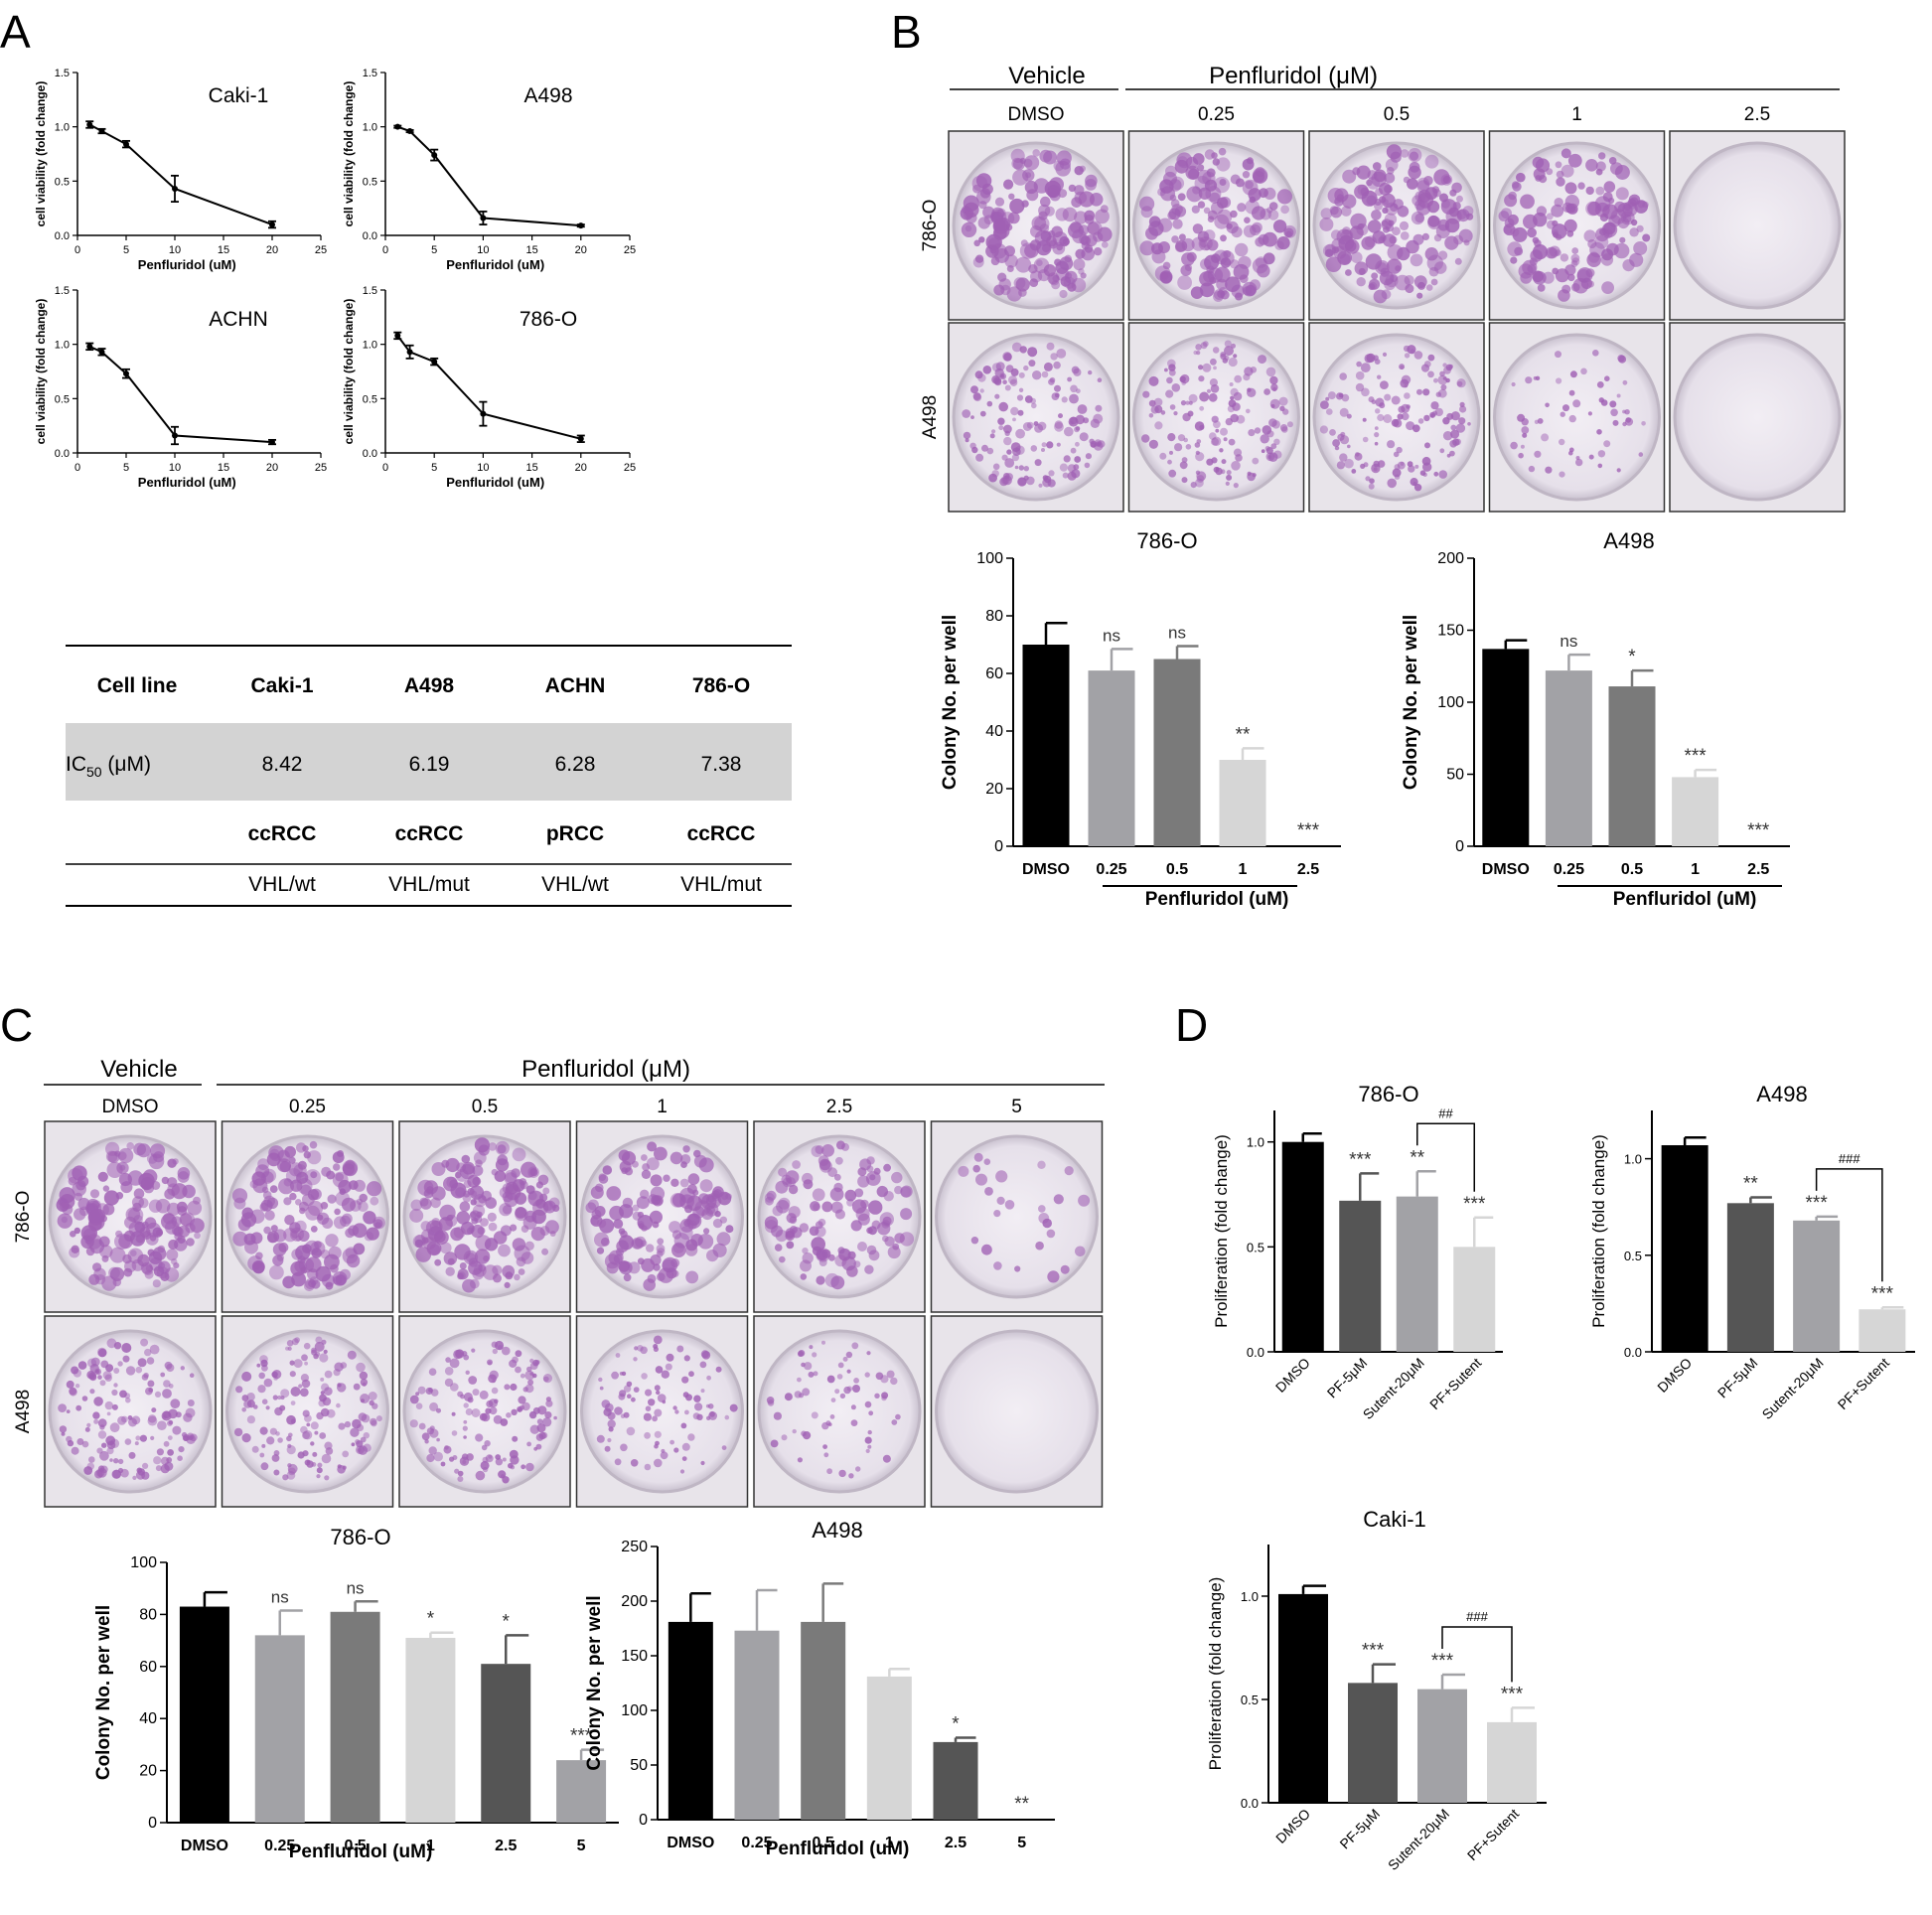 This screenshot has height=1915, width=1932. What do you see at coordinates (1512, 1762) in the screenshot?
I see `bar-pf-sutent` at bounding box center [1512, 1762].